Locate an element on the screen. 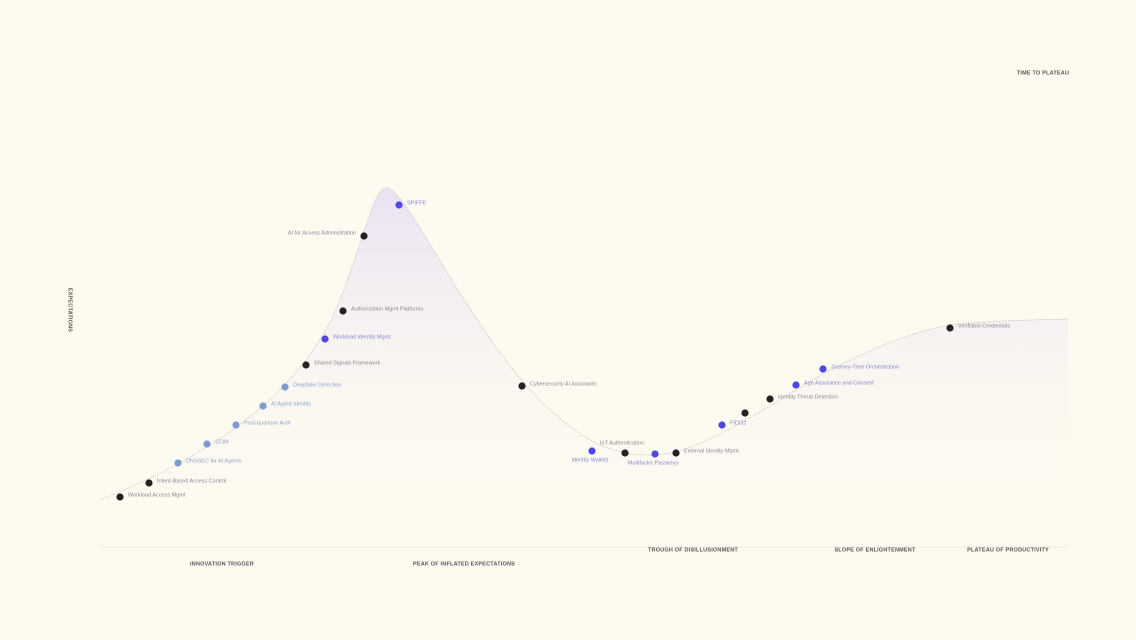 The image size is (1136, 640). node-label: IoT Authentication is located at coordinates (622, 443).